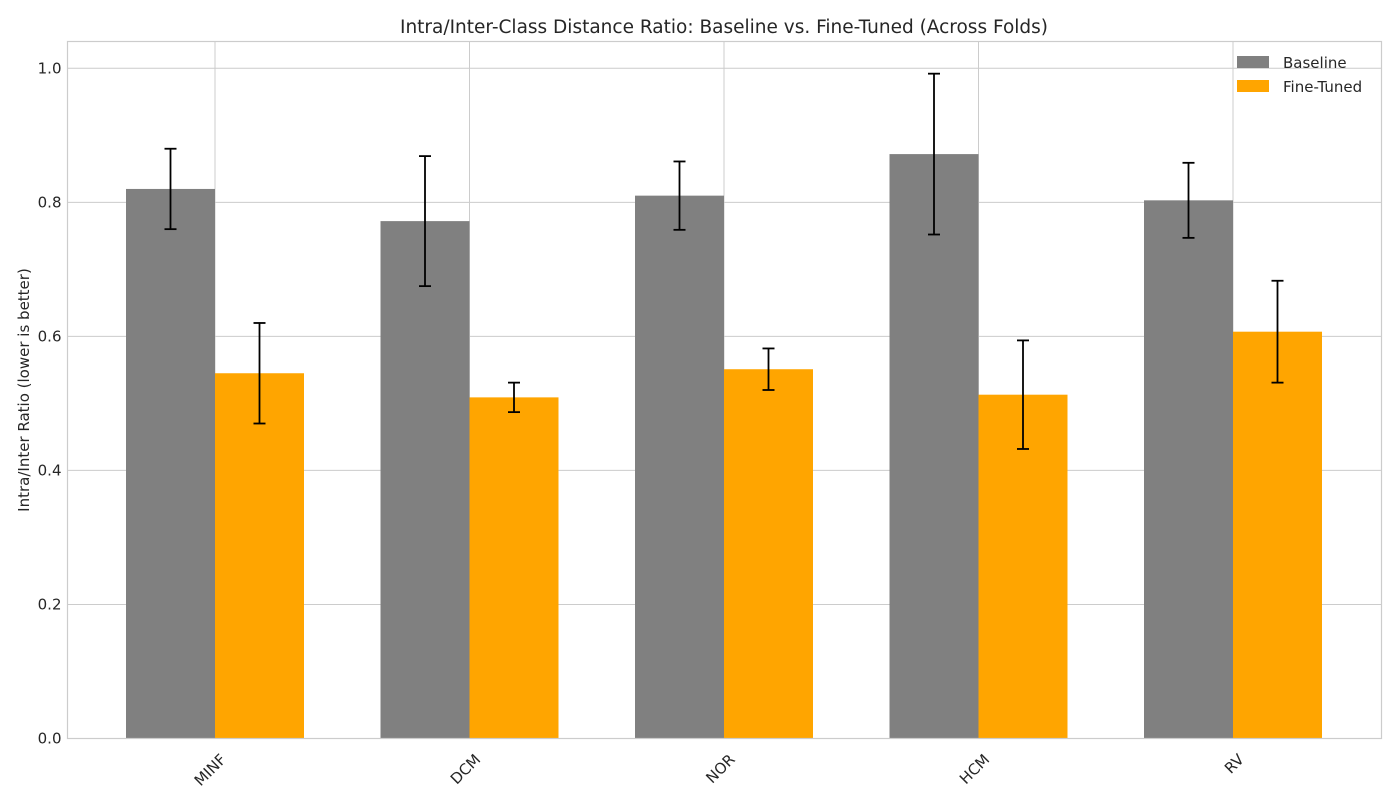 The height and width of the screenshot is (800, 1400). Describe the element at coordinates (465, 769) in the screenshot. I see `x-tick-label: DCM` at that location.